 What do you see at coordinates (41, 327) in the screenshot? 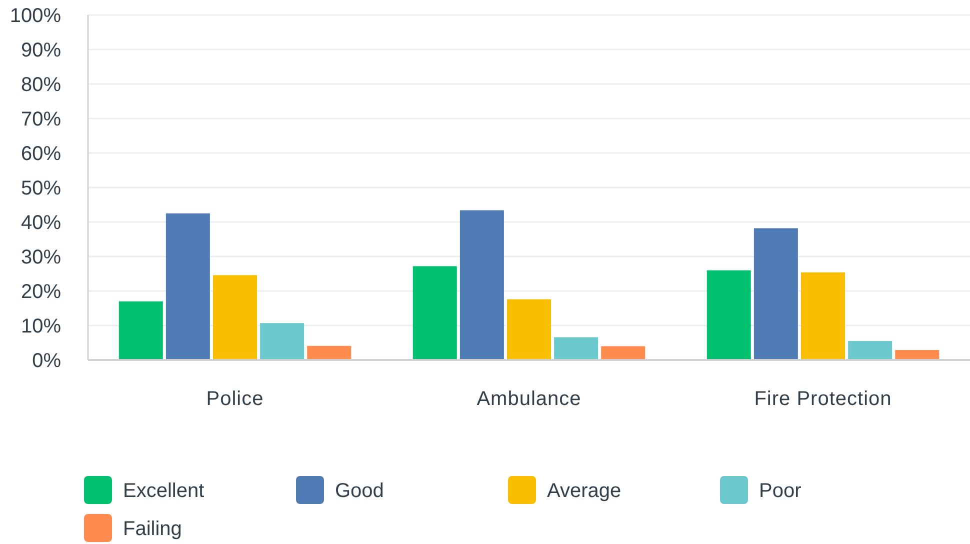
I see `y-tick-label: 10%` at bounding box center [41, 327].